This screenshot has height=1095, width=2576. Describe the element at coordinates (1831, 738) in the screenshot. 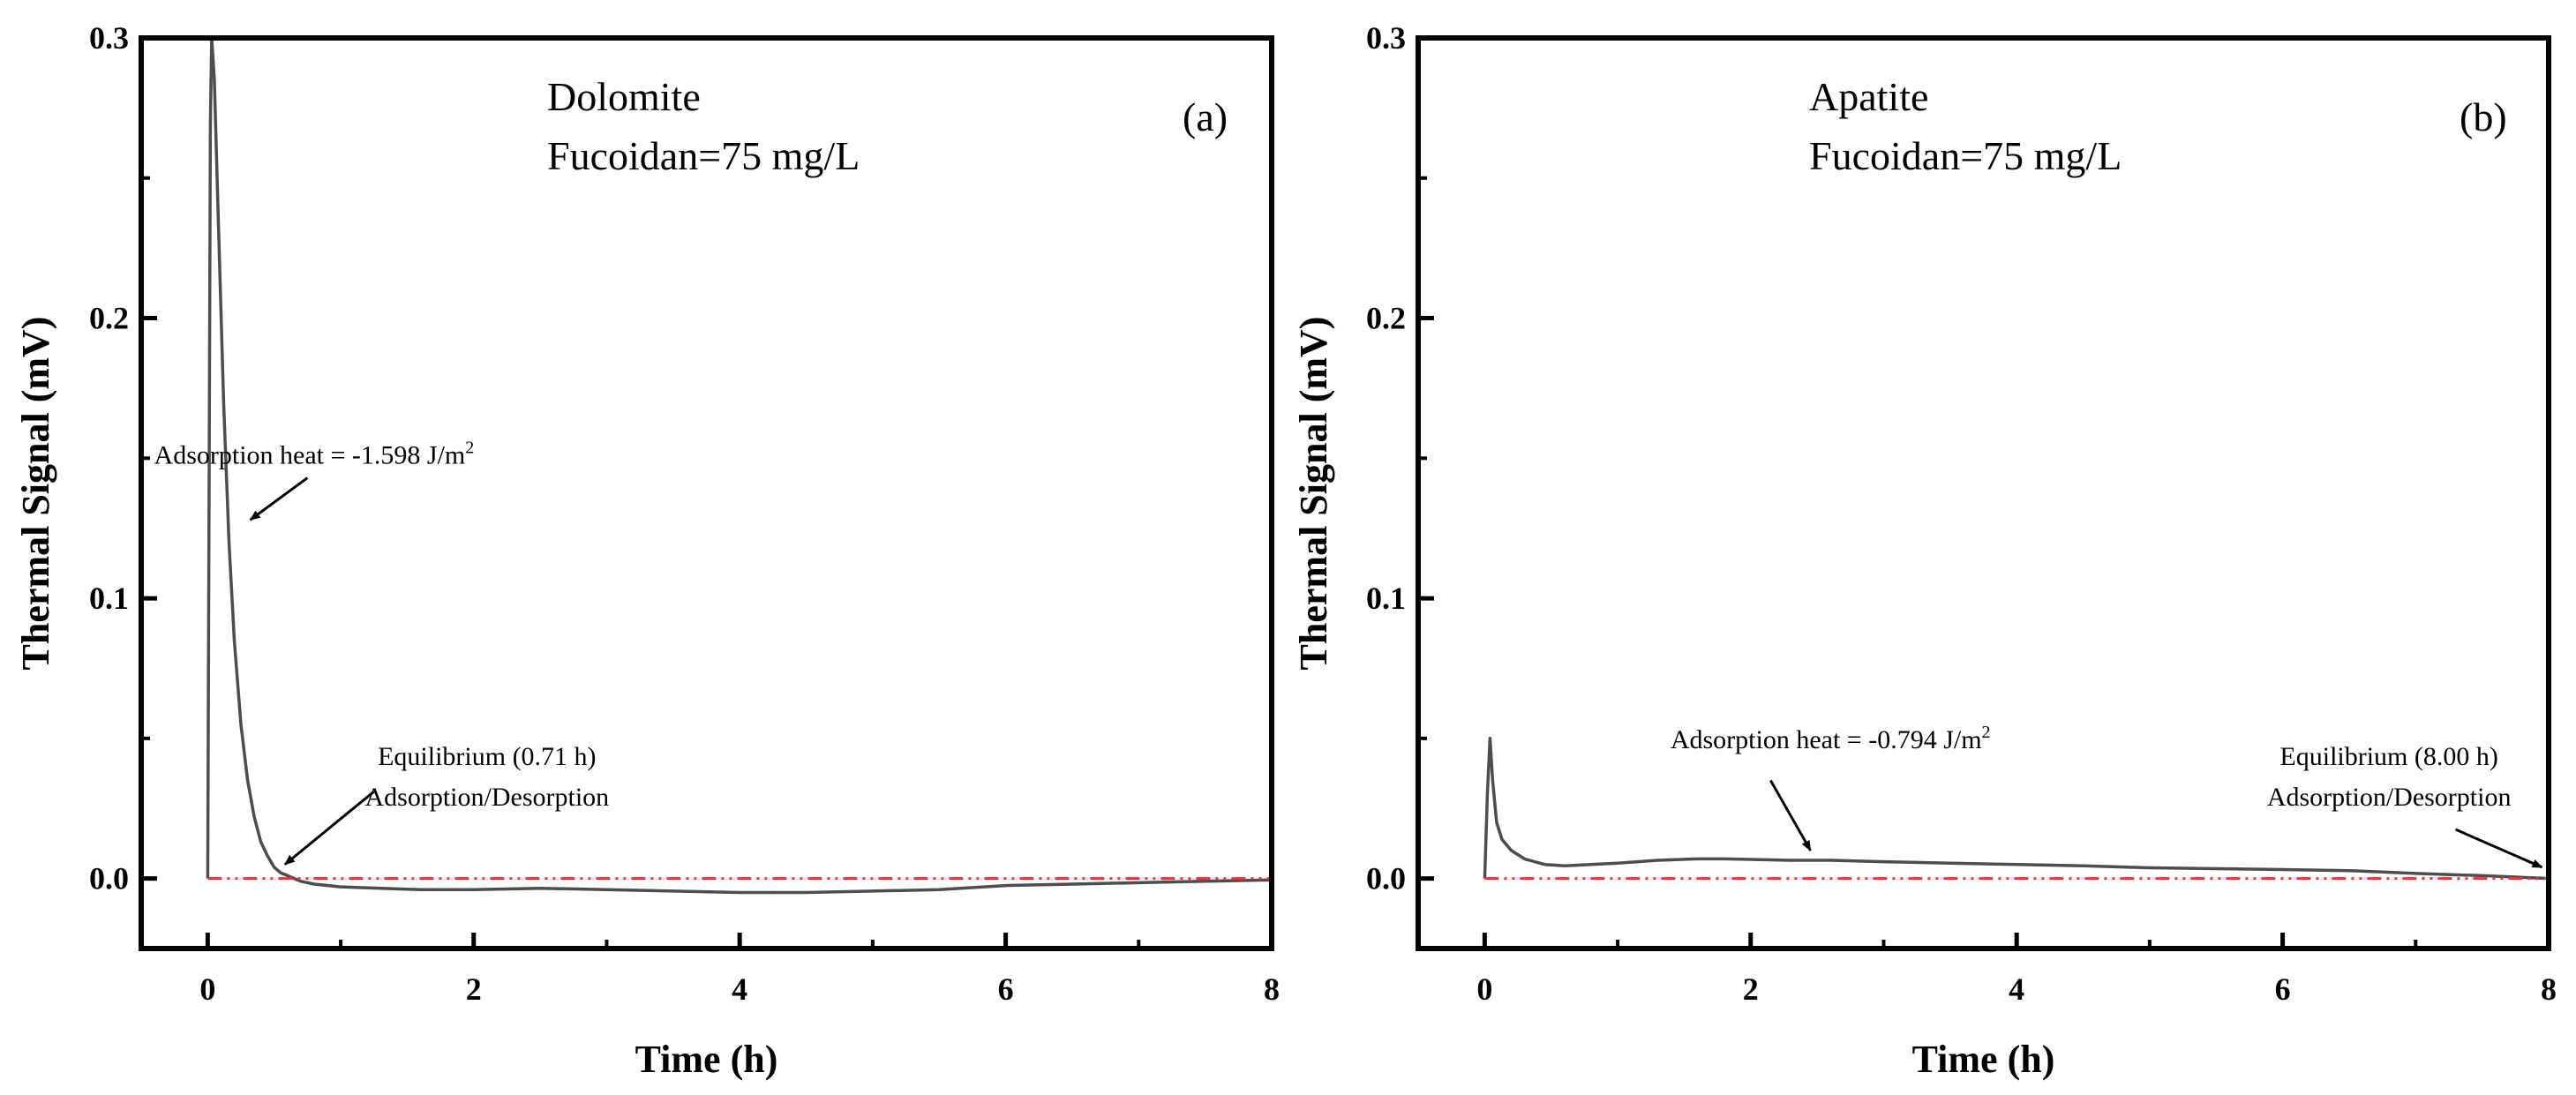

I see `annotation-text: Adsorption heat = -0.794 J/m2` at that location.